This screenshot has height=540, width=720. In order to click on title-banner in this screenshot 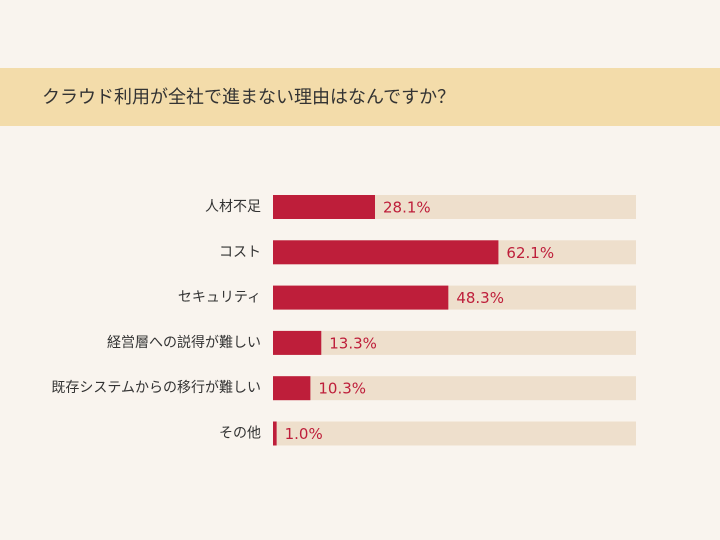, I will do `click(360, 97)`.